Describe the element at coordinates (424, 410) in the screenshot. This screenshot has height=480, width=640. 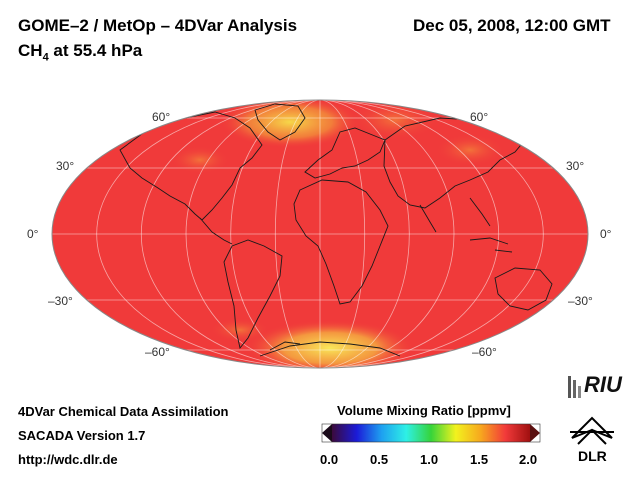
I see `colorbar-title: Volume Mixing Ratio [ppmv]` at that location.